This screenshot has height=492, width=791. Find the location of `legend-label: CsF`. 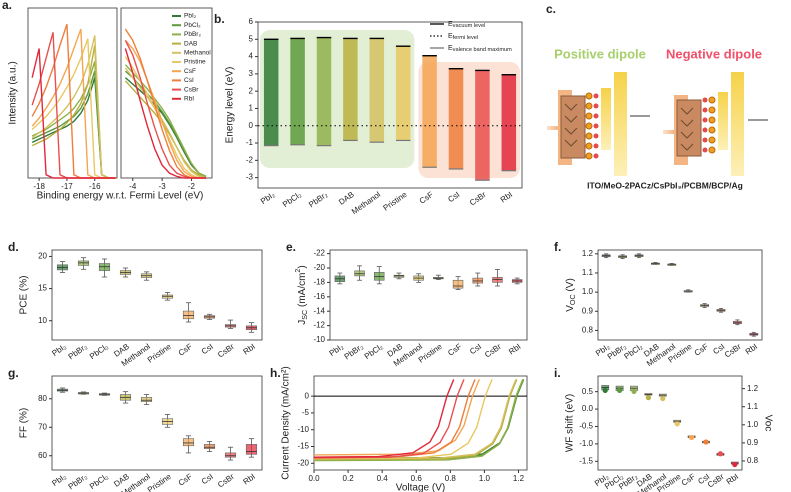

legend-label: CsF is located at coordinates (190, 71).